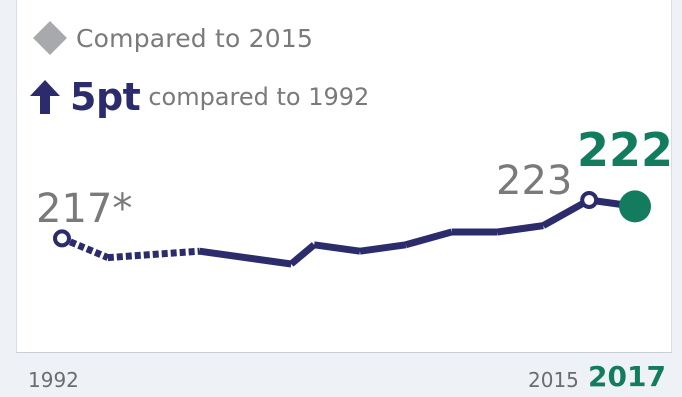 The height and width of the screenshot is (397, 682). Describe the element at coordinates (45, 97) in the screenshot. I see `up-arrow-icon` at that location.